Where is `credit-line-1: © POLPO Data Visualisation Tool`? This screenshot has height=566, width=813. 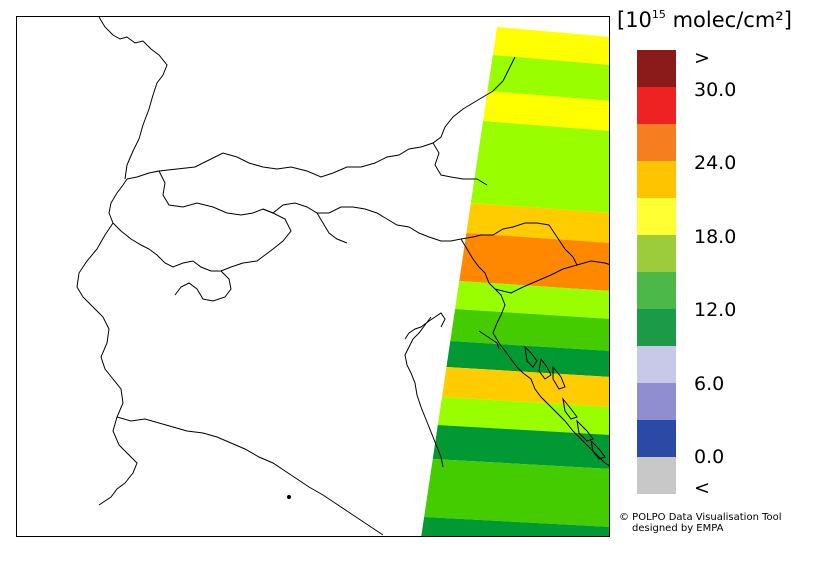
credit-line-1: © POLPO Data Visualisation Tool is located at coordinates (700, 517).